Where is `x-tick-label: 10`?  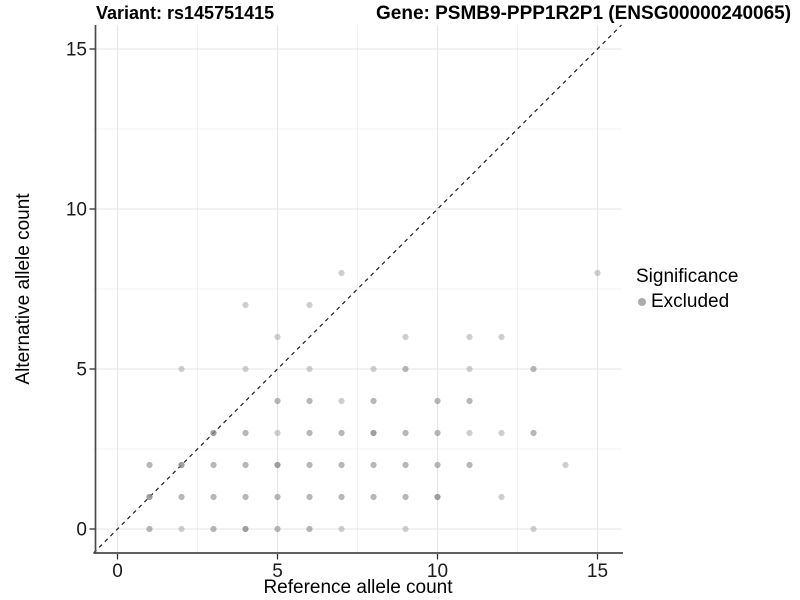
x-tick-label: 10 is located at coordinates (437, 571).